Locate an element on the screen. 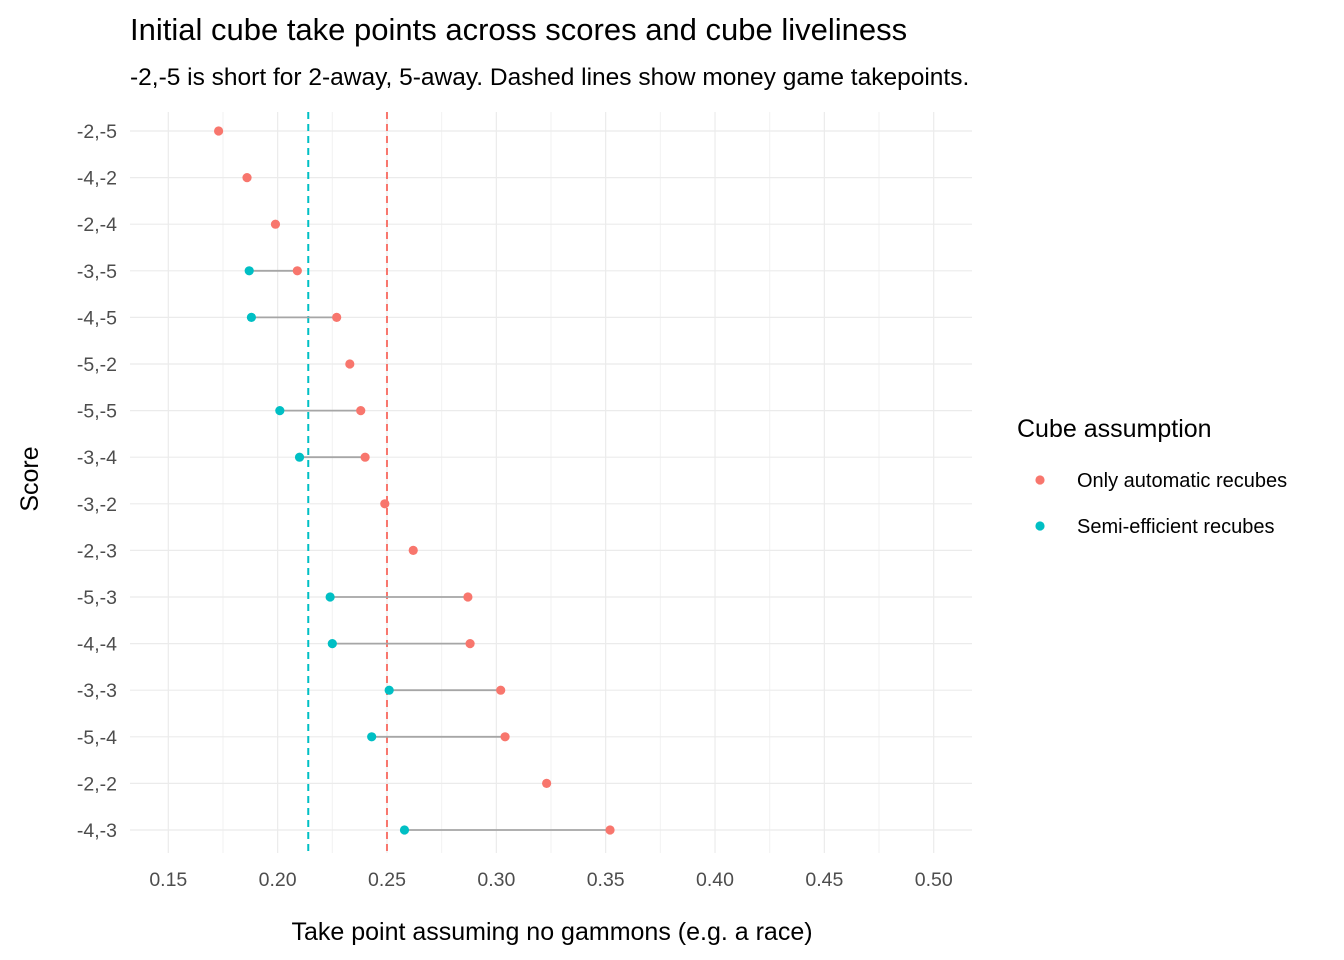 The height and width of the screenshot is (960, 1344). y-tick-label: -4,-2 is located at coordinates (97, 179).